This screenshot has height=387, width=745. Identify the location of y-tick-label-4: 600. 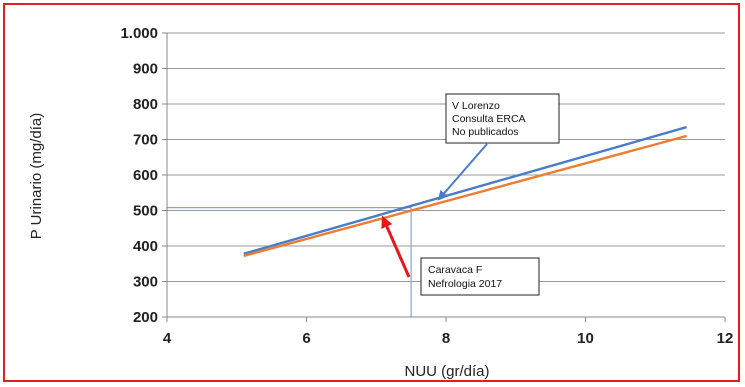
(145, 175).